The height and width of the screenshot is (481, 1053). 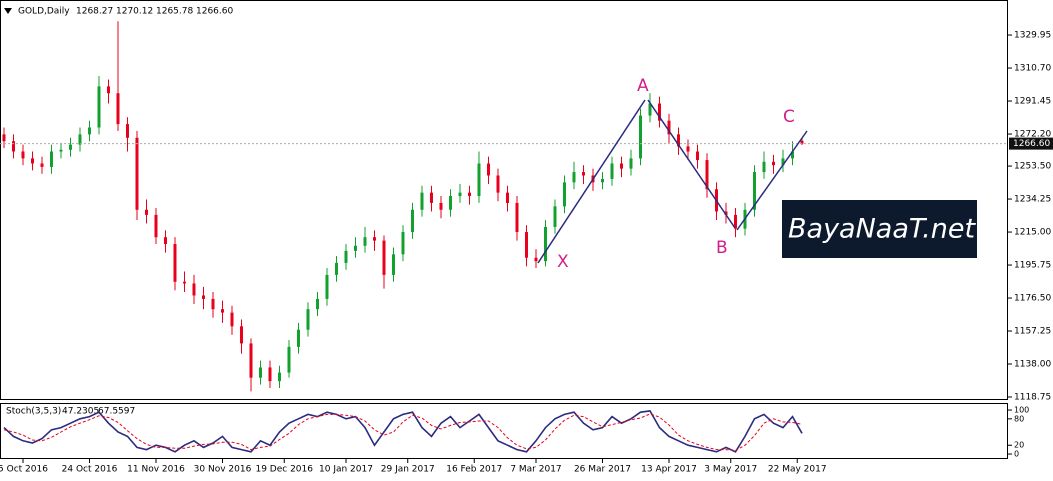 I want to click on x-tick-label: 16 Feb 2017, so click(x=474, y=470).